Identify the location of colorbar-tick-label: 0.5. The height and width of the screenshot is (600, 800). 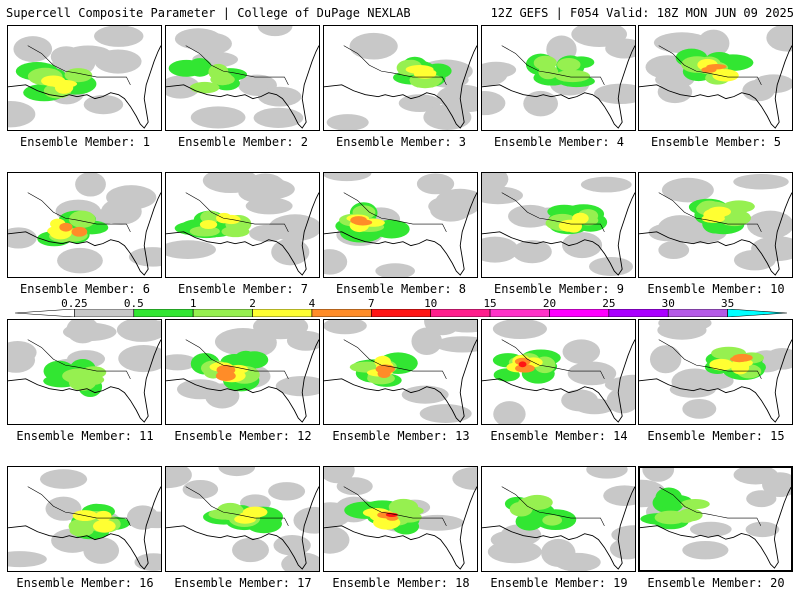
(133, 303).